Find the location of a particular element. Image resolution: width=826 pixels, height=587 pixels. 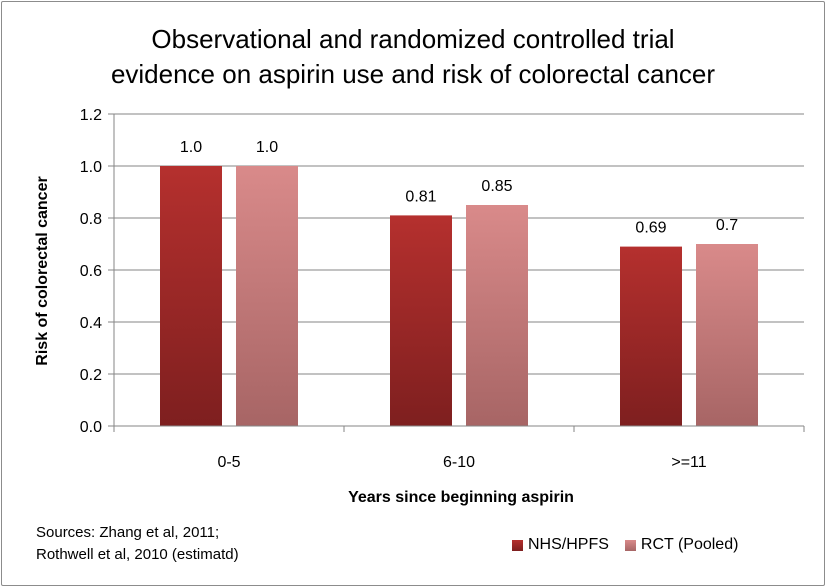

data-label: 0.81 is located at coordinates (420, 196).